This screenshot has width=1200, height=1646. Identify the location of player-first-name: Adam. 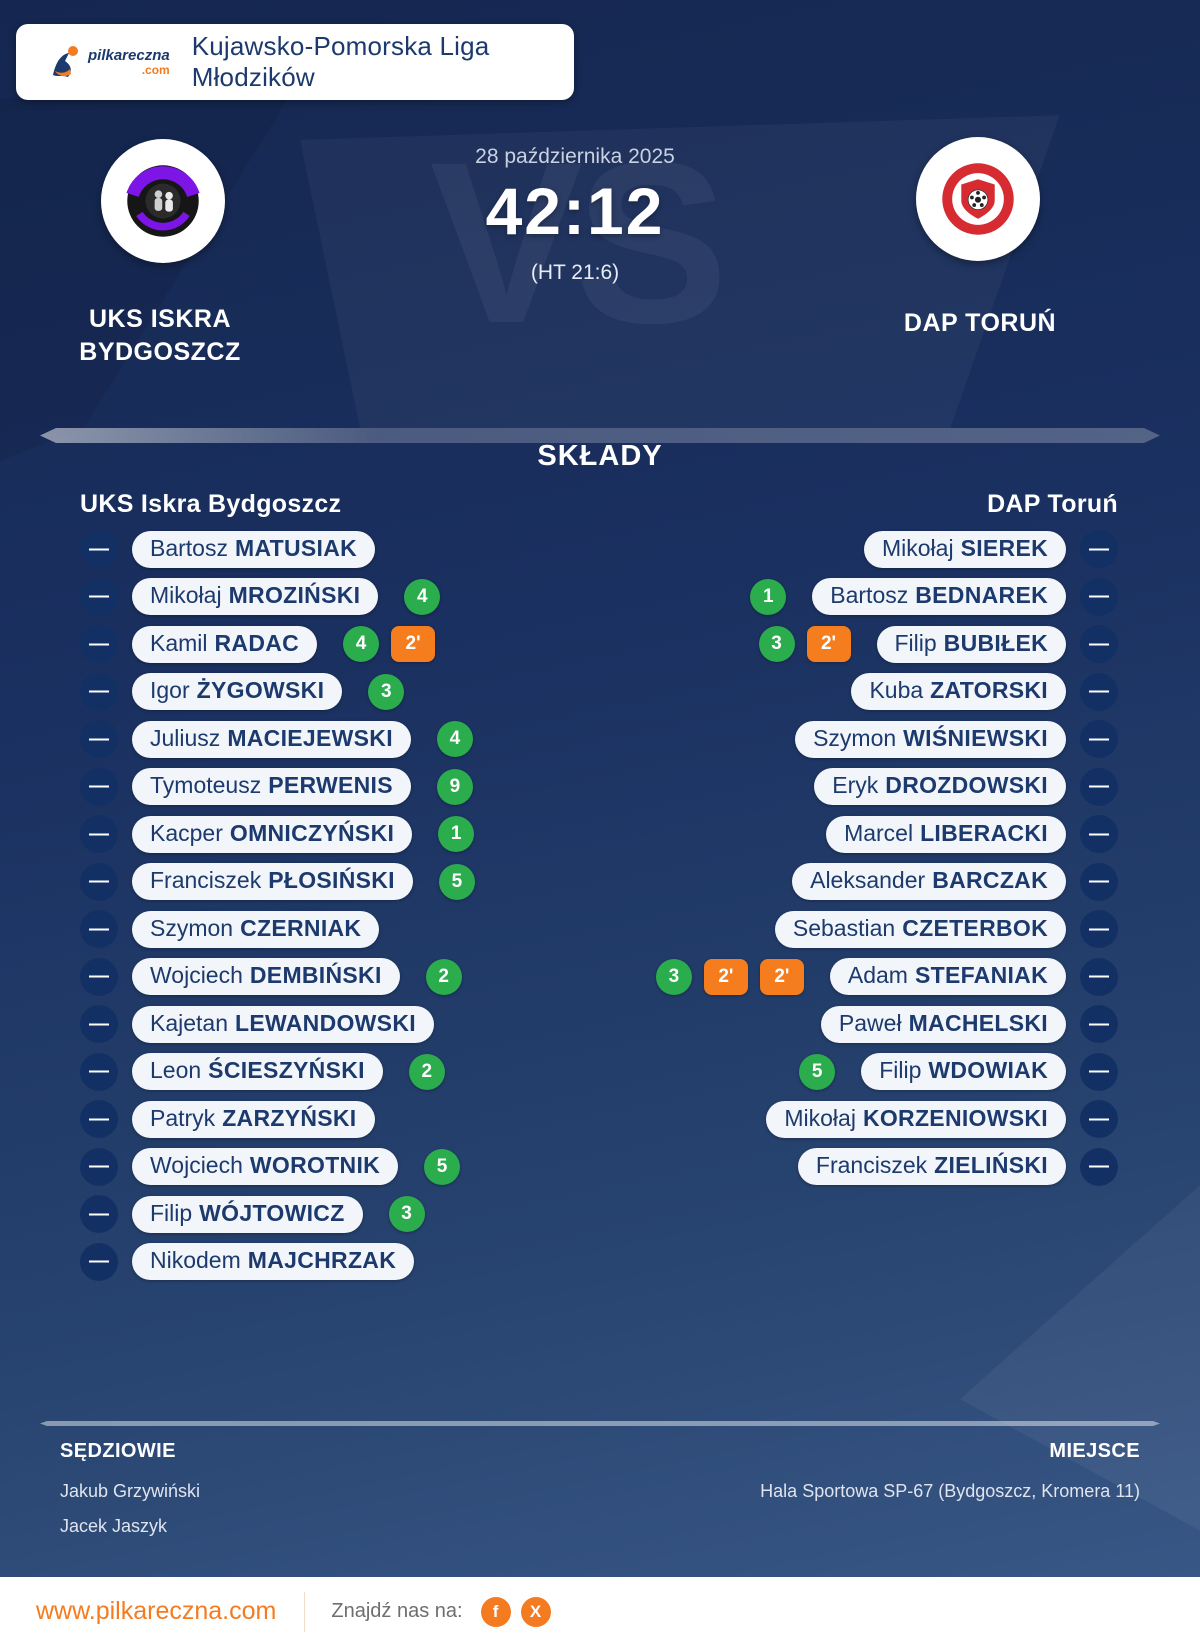
(877, 975).